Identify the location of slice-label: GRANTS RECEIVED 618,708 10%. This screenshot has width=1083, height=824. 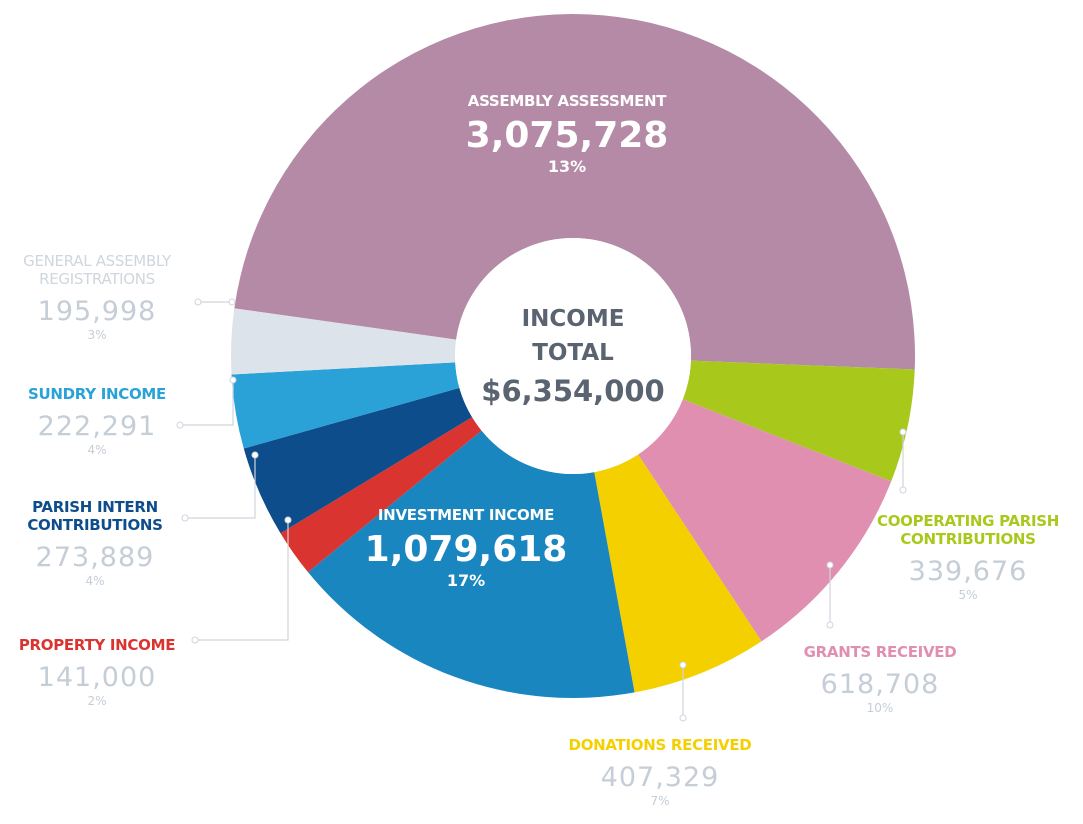
(880, 679).